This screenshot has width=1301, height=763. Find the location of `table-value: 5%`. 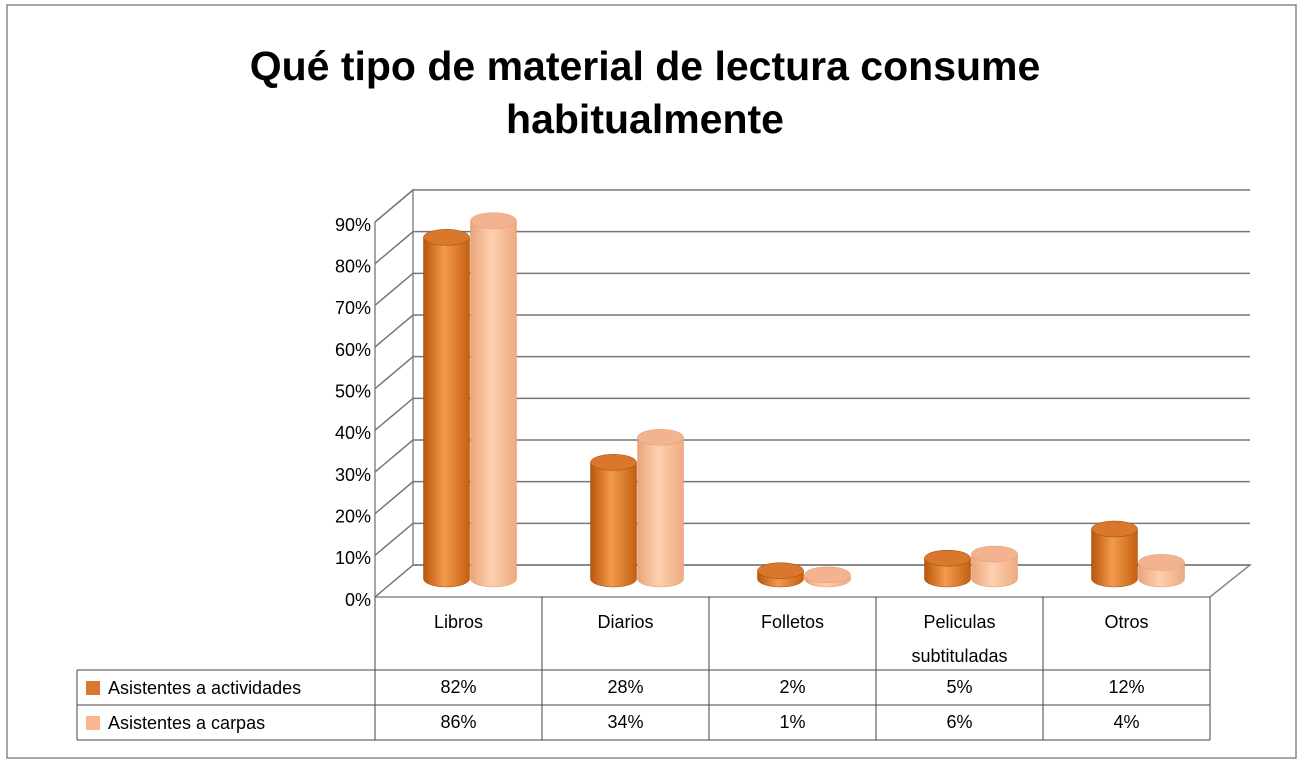

table-value: 5% is located at coordinates (959, 687).